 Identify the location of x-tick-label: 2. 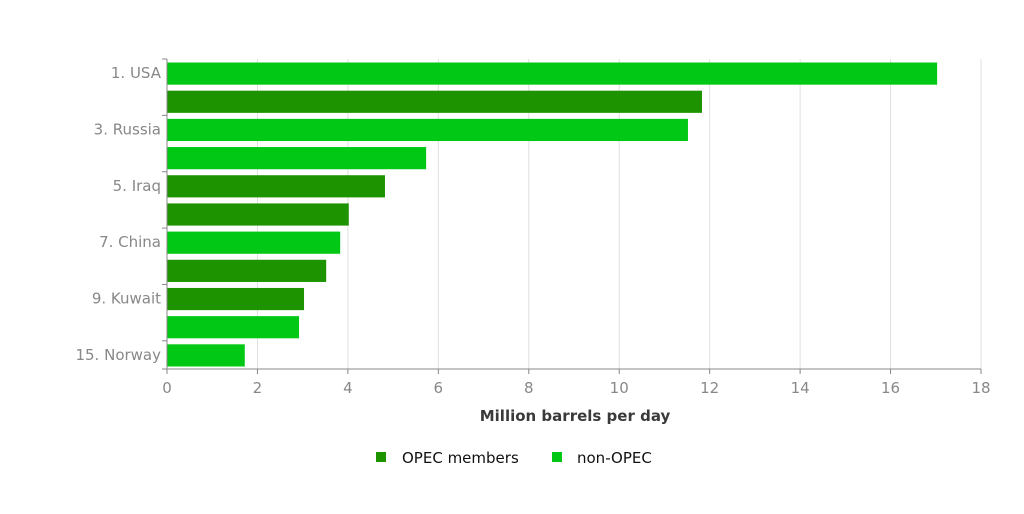
(258, 388).